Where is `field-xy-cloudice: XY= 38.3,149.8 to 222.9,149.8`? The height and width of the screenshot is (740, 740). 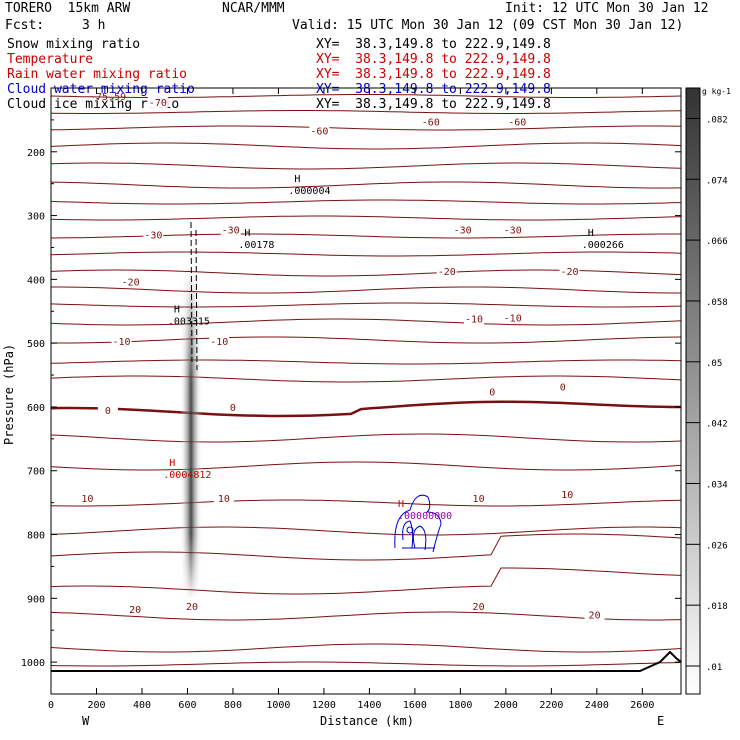 field-xy-cloudice: XY= 38.3,149.8 to 222.9,149.8 is located at coordinates (433, 104).